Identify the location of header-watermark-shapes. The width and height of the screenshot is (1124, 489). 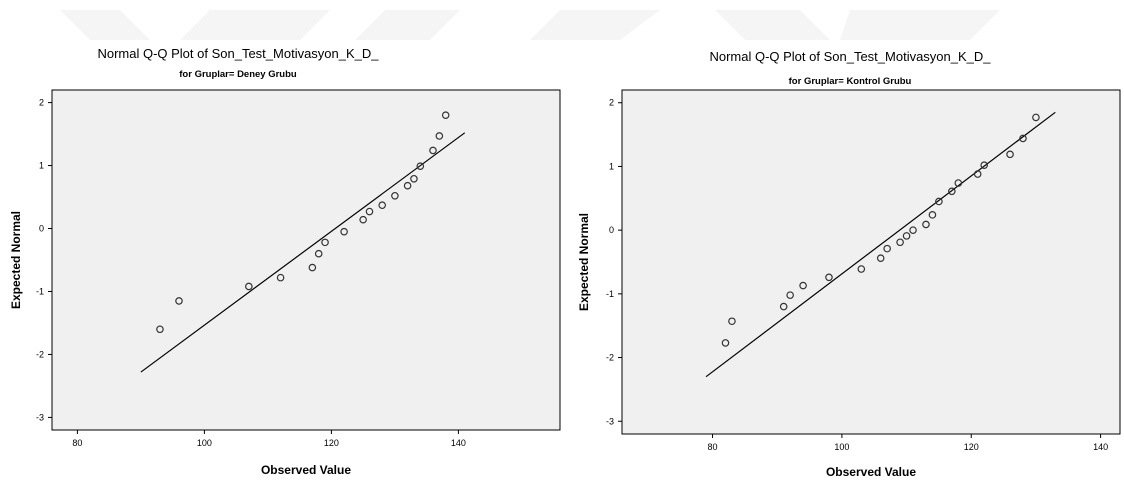
(530, 25).